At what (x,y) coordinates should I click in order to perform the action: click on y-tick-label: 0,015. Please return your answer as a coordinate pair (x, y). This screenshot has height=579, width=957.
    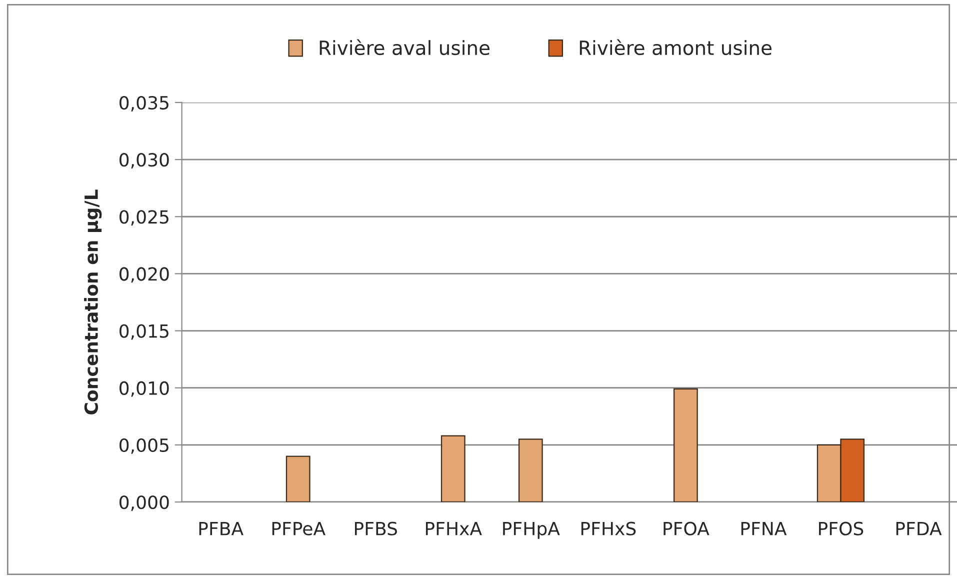
    Looking at the image, I should click on (144, 332).